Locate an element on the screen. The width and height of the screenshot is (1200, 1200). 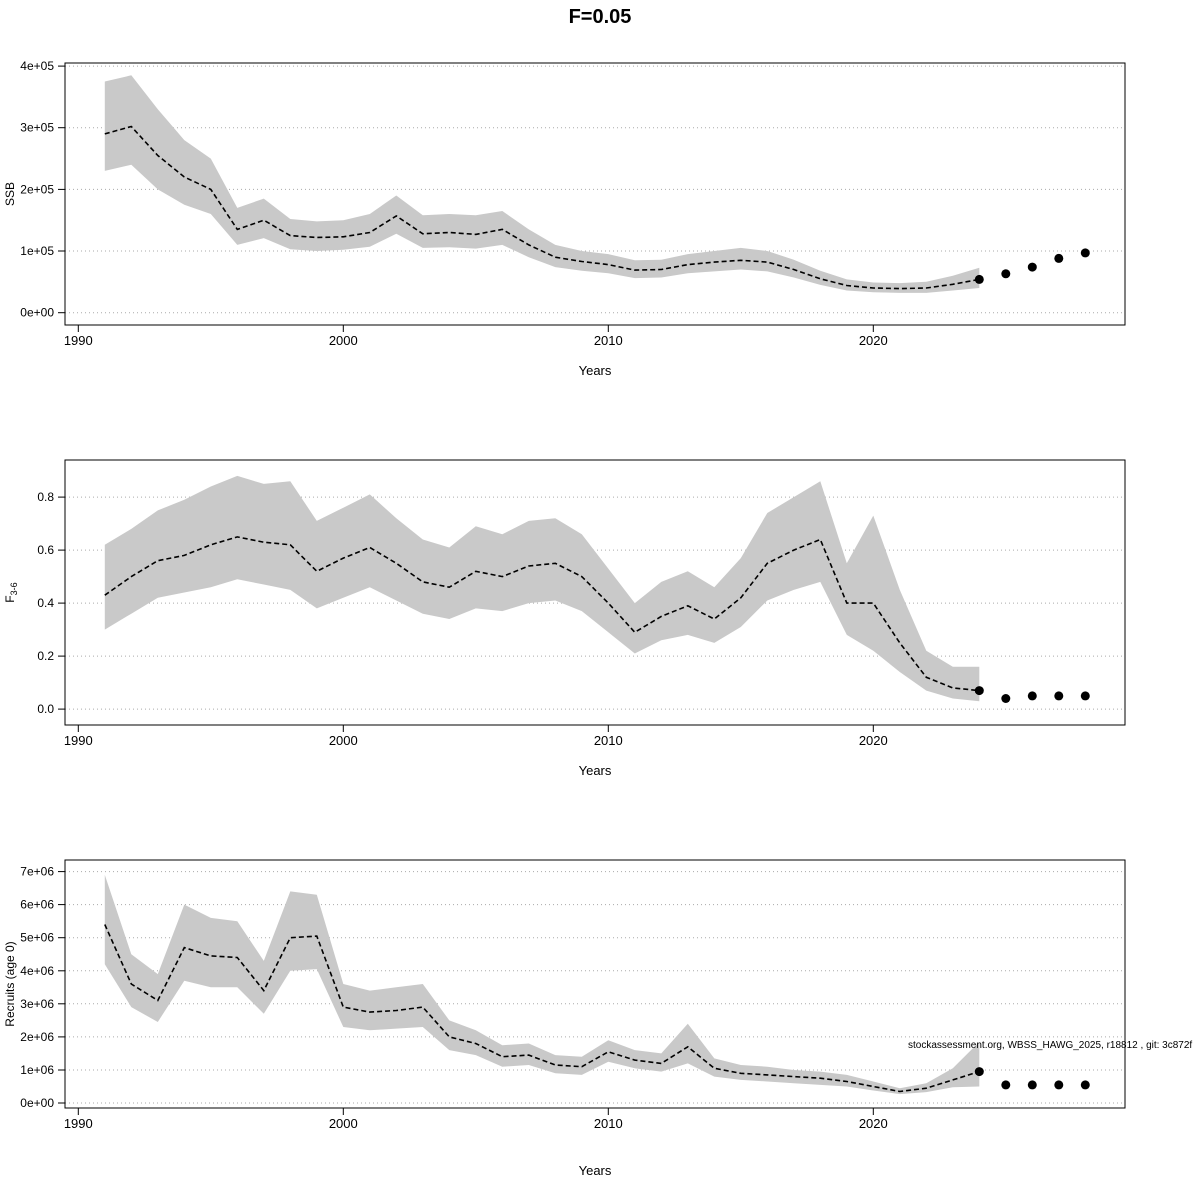
y-tick-label: 0.6 is located at coordinates (45, 550).